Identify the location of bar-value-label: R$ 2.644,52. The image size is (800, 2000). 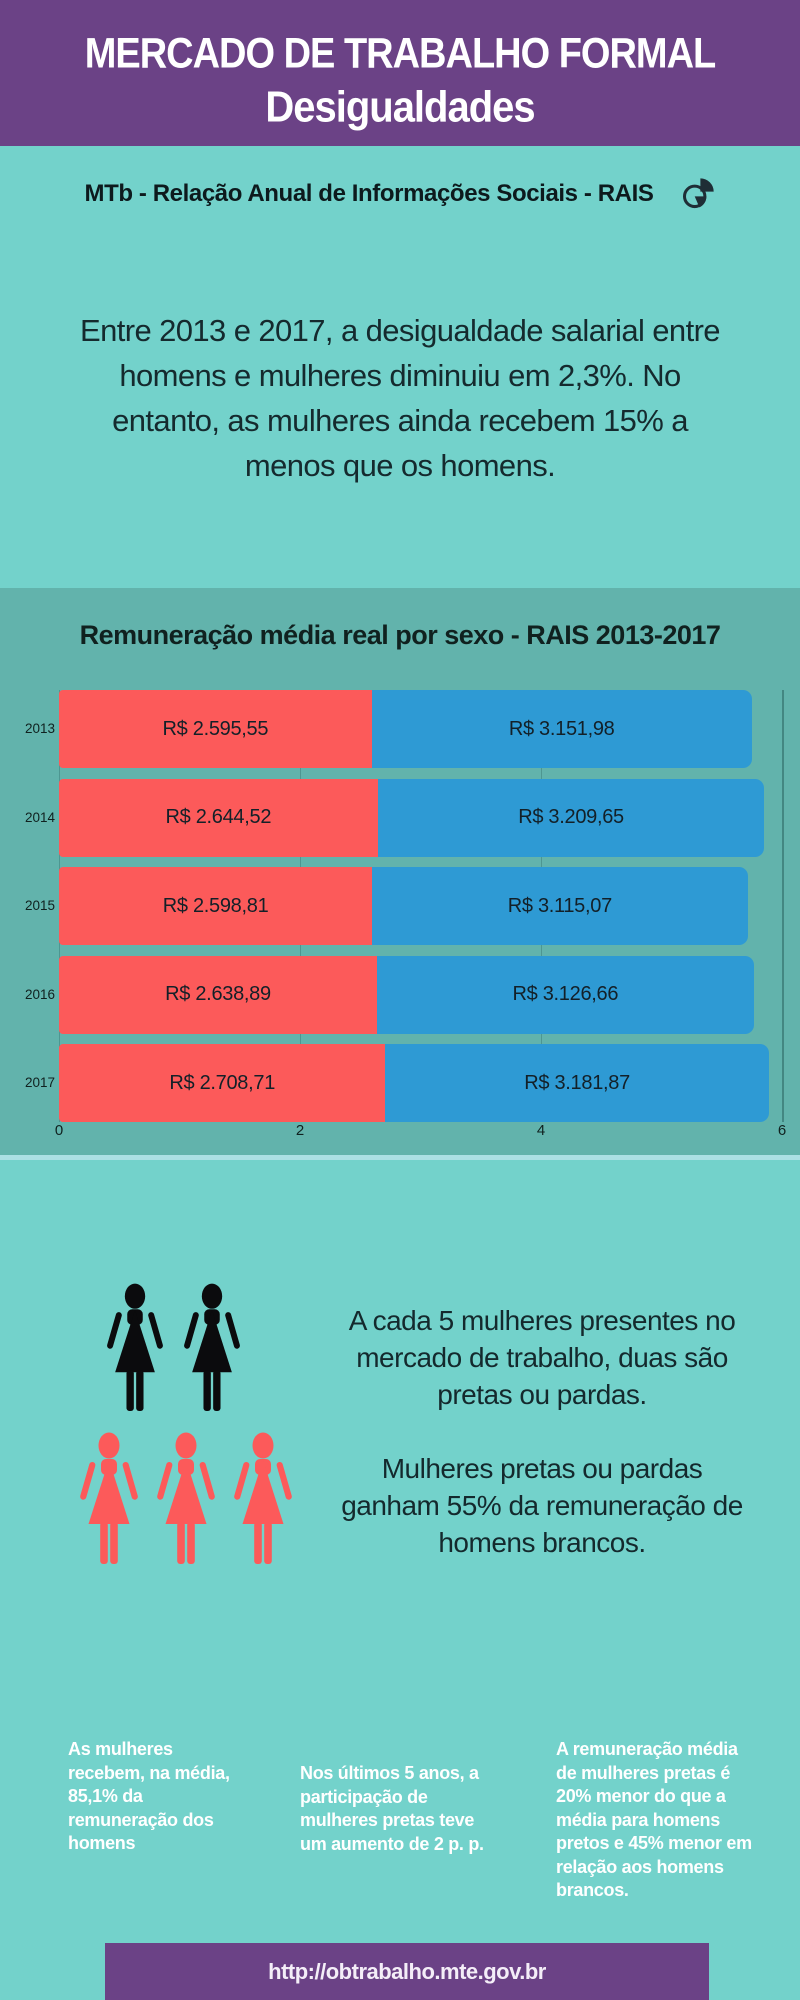
(218, 817).